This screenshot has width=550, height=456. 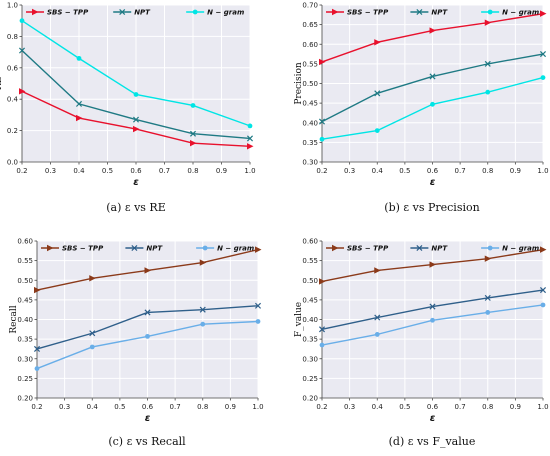 What do you see at coordinates (79, 171) in the screenshot?
I see `x-tick-label: 0.4` at bounding box center [79, 171].